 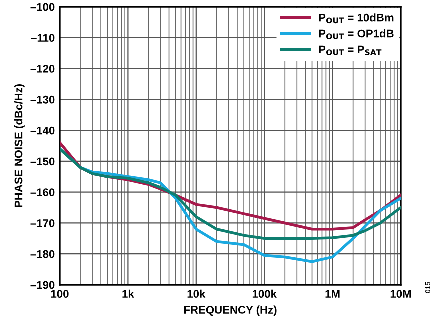 What do you see at coordinates (356, 19) in the screenshot?
I see `legend-label: P$_{OUT}$ = 10dBm` at bounding box center [356, 19].